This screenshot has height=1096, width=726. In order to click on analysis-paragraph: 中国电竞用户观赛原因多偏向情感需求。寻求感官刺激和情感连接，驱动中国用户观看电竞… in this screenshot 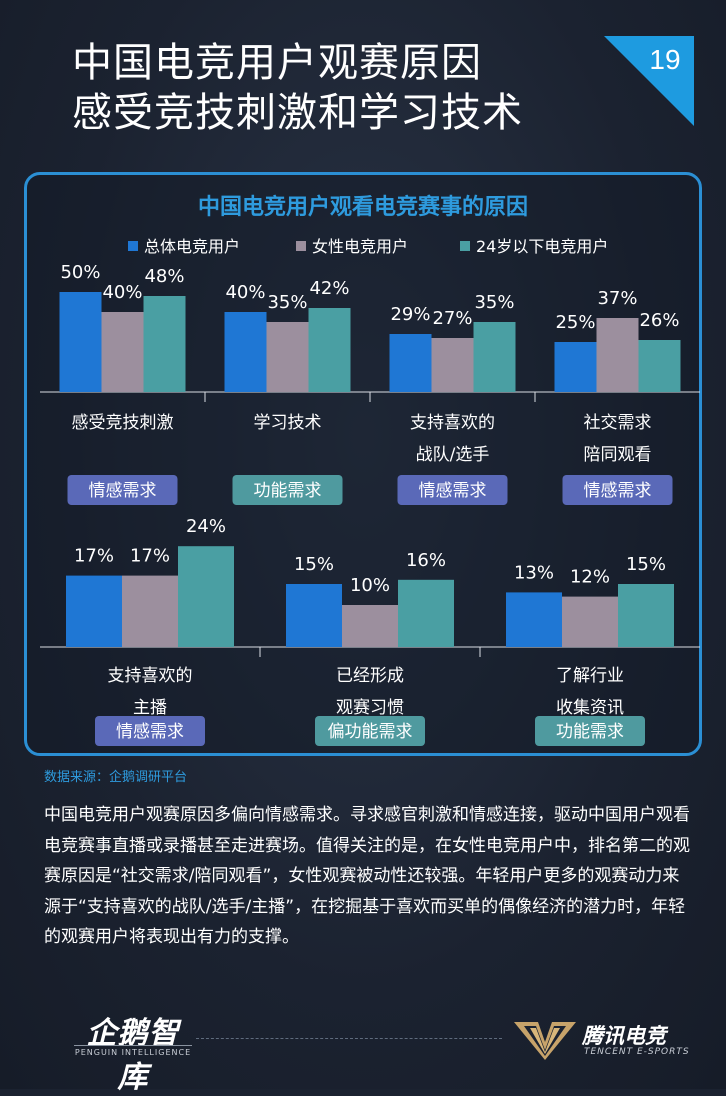, I will do `click(367, 876)`.